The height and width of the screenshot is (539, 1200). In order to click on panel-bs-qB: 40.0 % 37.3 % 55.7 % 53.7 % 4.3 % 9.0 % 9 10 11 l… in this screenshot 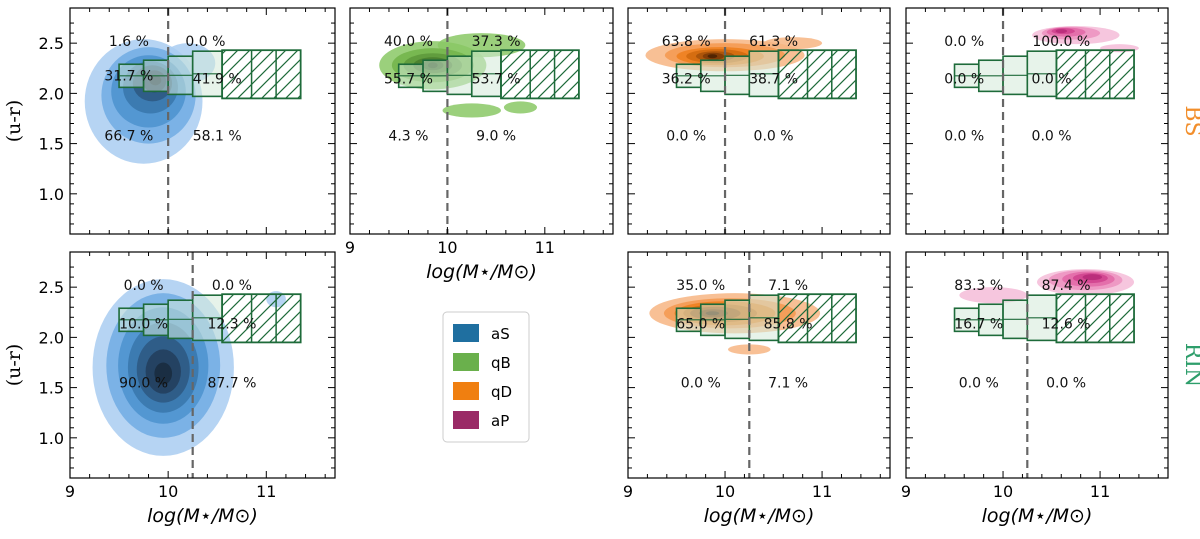, I will do `click(479, 145)`.